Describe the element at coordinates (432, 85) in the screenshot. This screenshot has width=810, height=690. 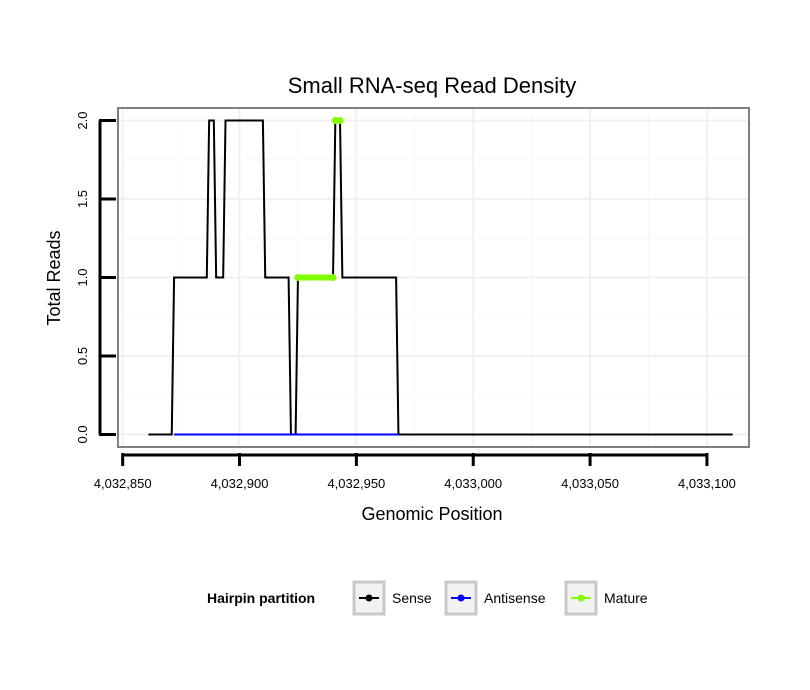
I see `chart-title: Small RNA-seq Read Density` at that location.